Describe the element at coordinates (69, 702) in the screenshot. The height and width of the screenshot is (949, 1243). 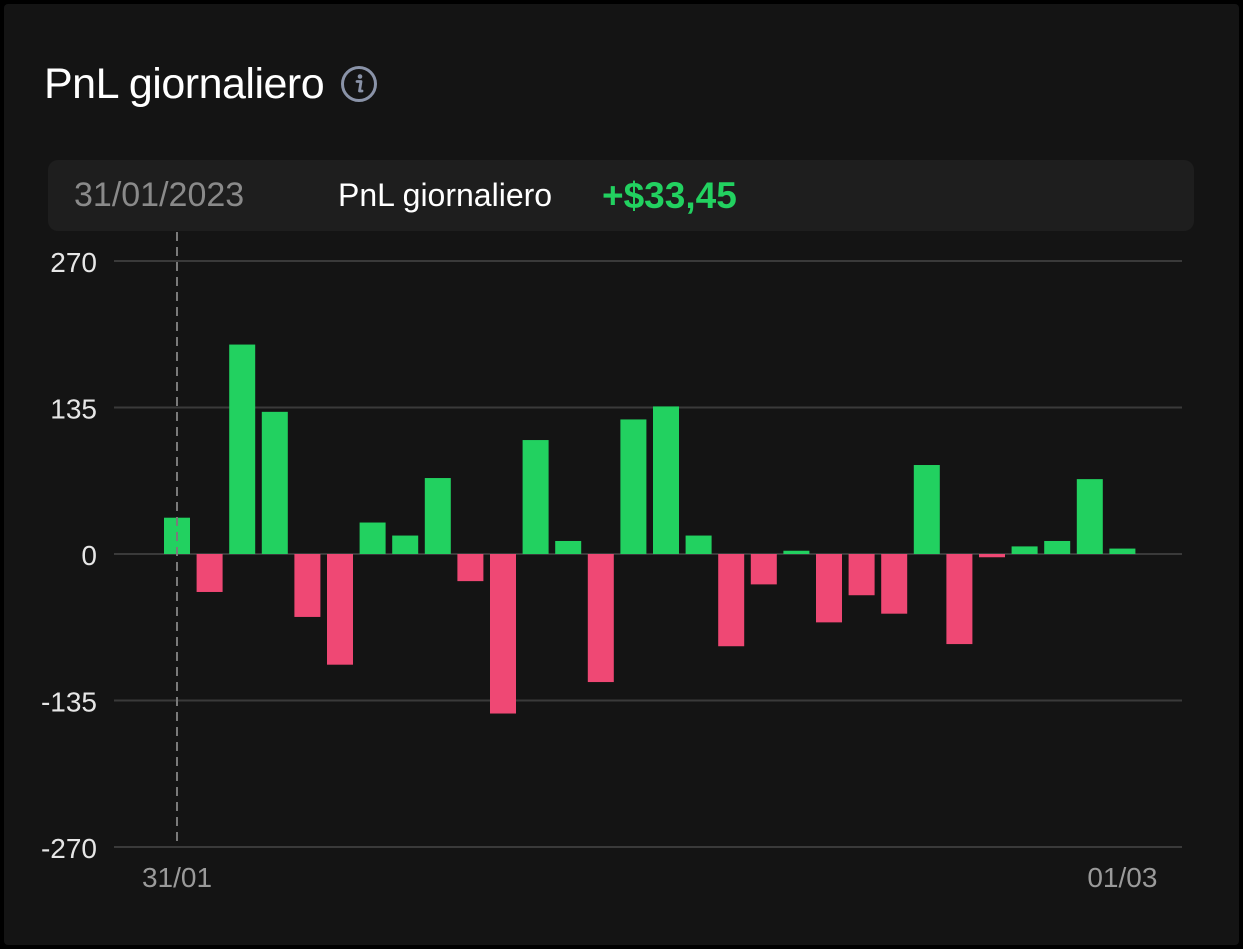
I see `y-tick-label: -135` at that location.